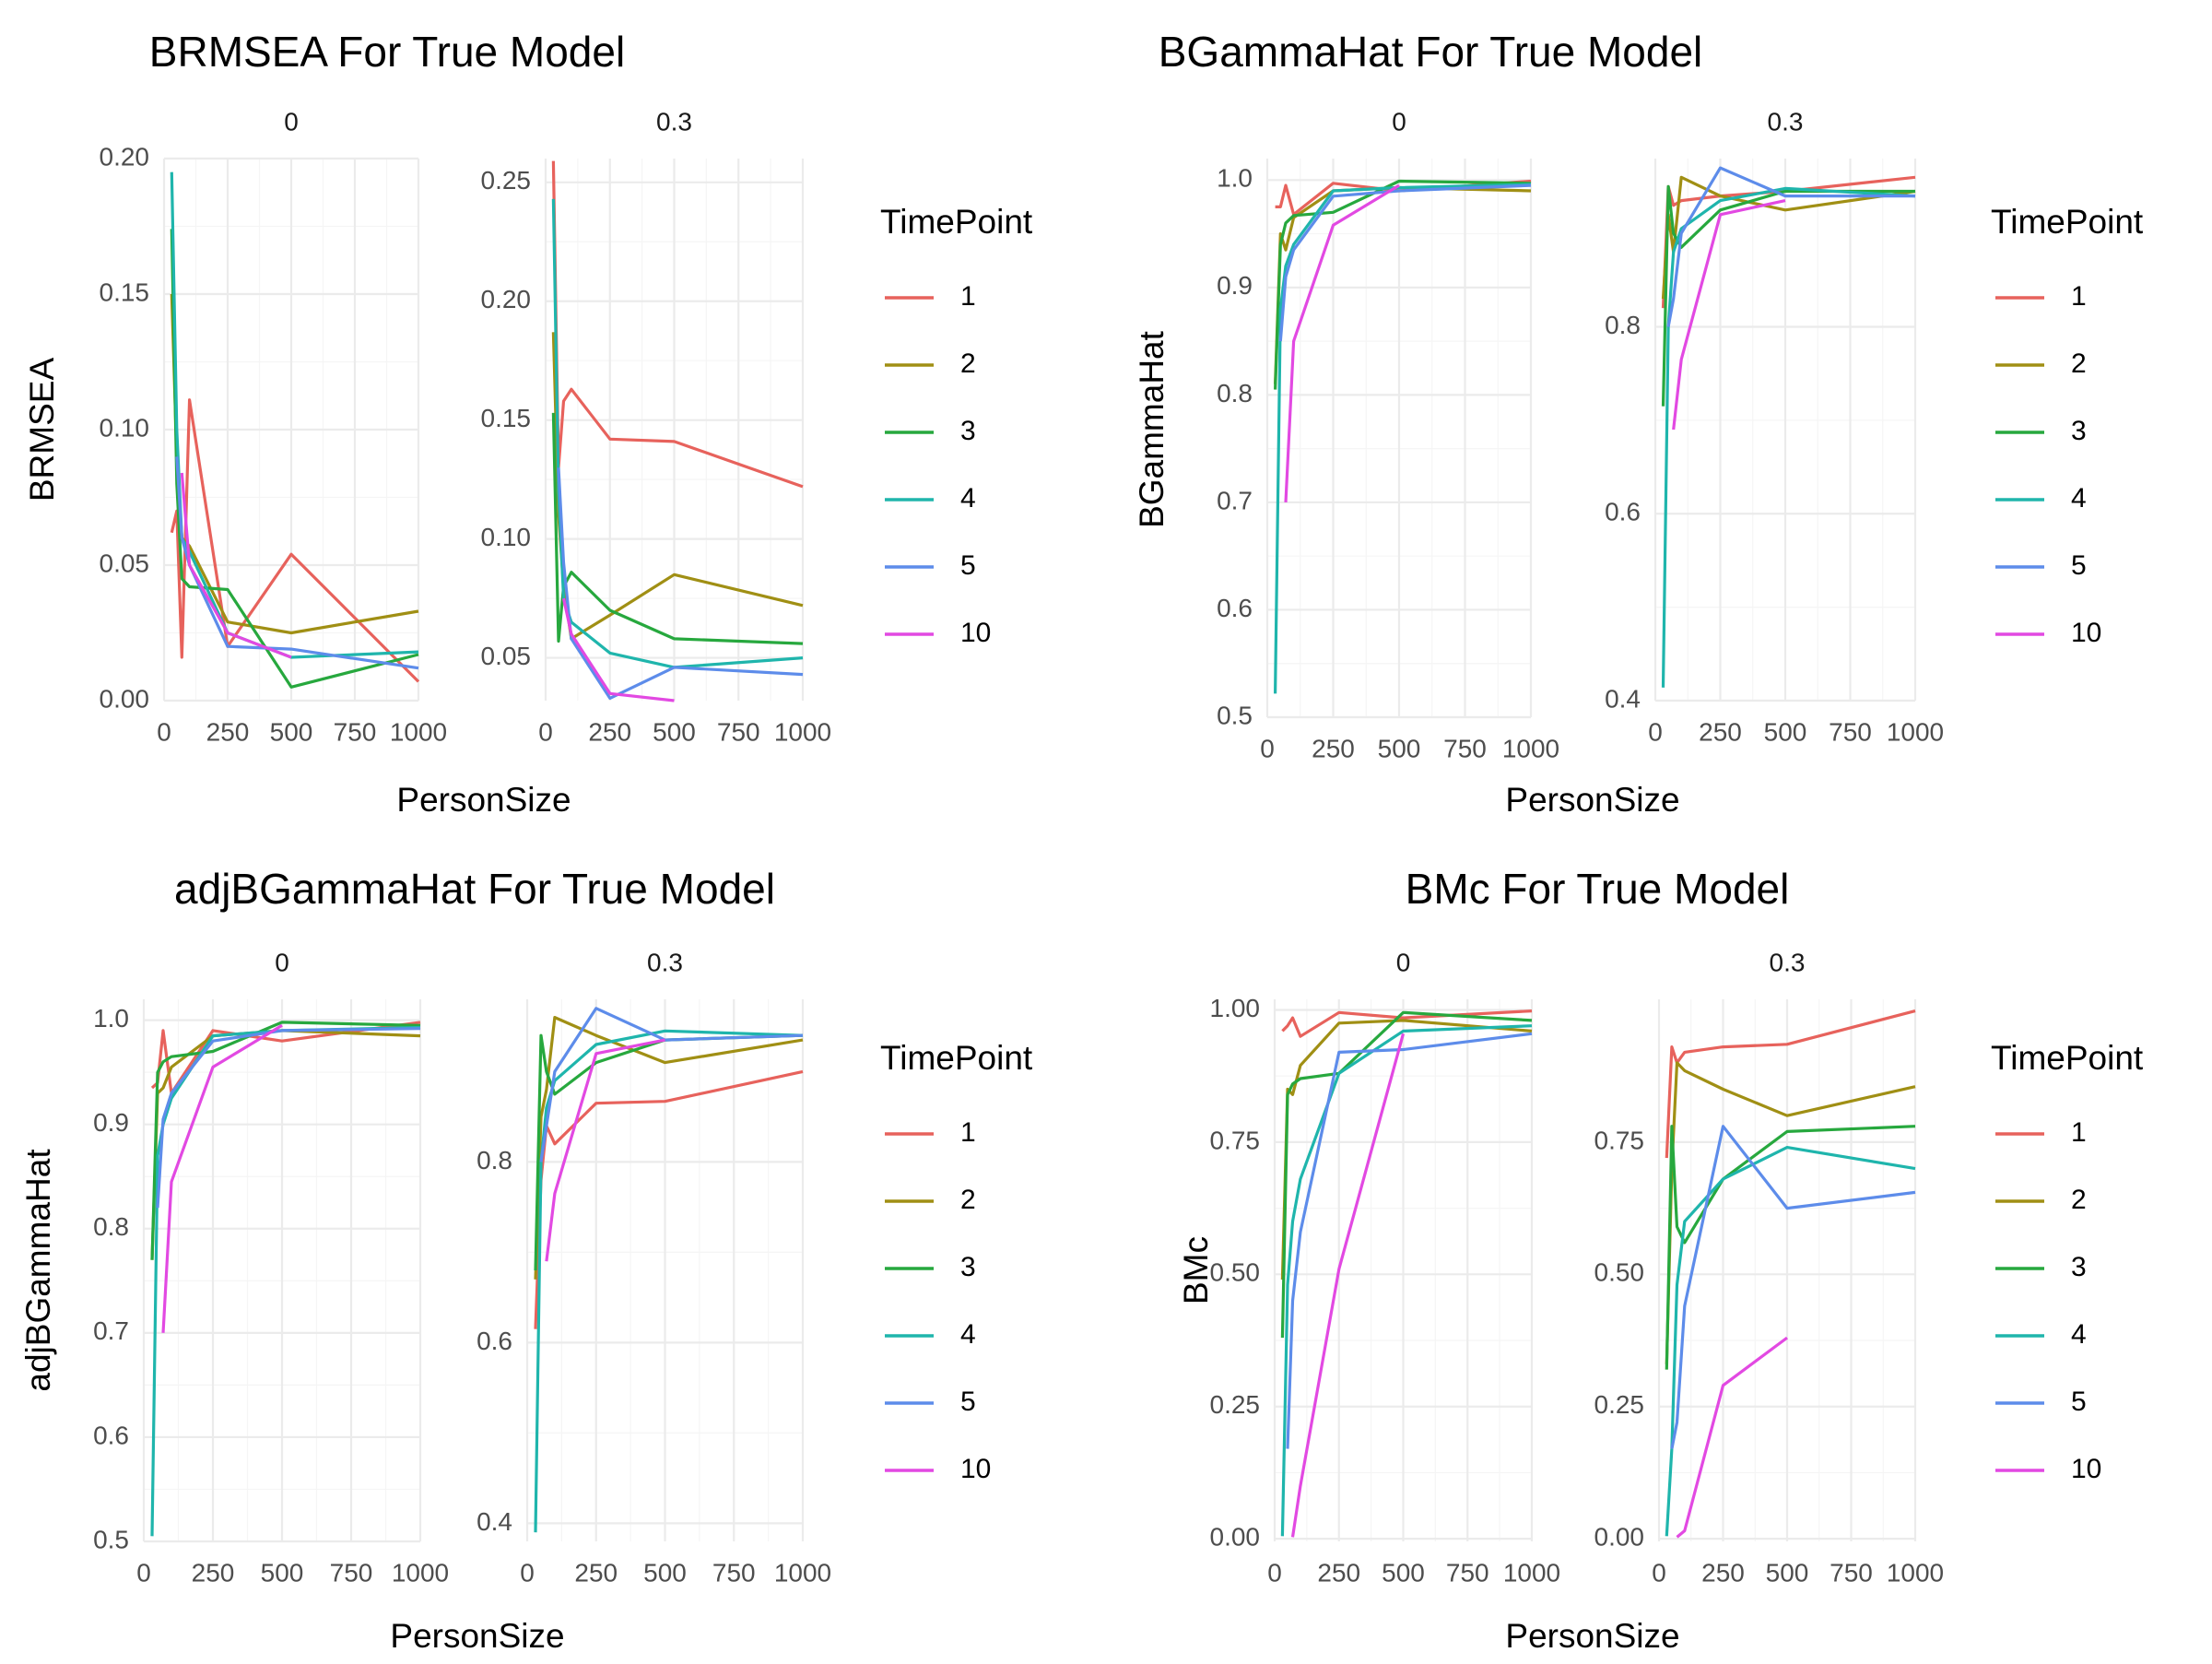  What do you see at coordinates (125, 156) in the screenshot?
I see `y-tick-label: 0.20` at bounding box center [125, 156].